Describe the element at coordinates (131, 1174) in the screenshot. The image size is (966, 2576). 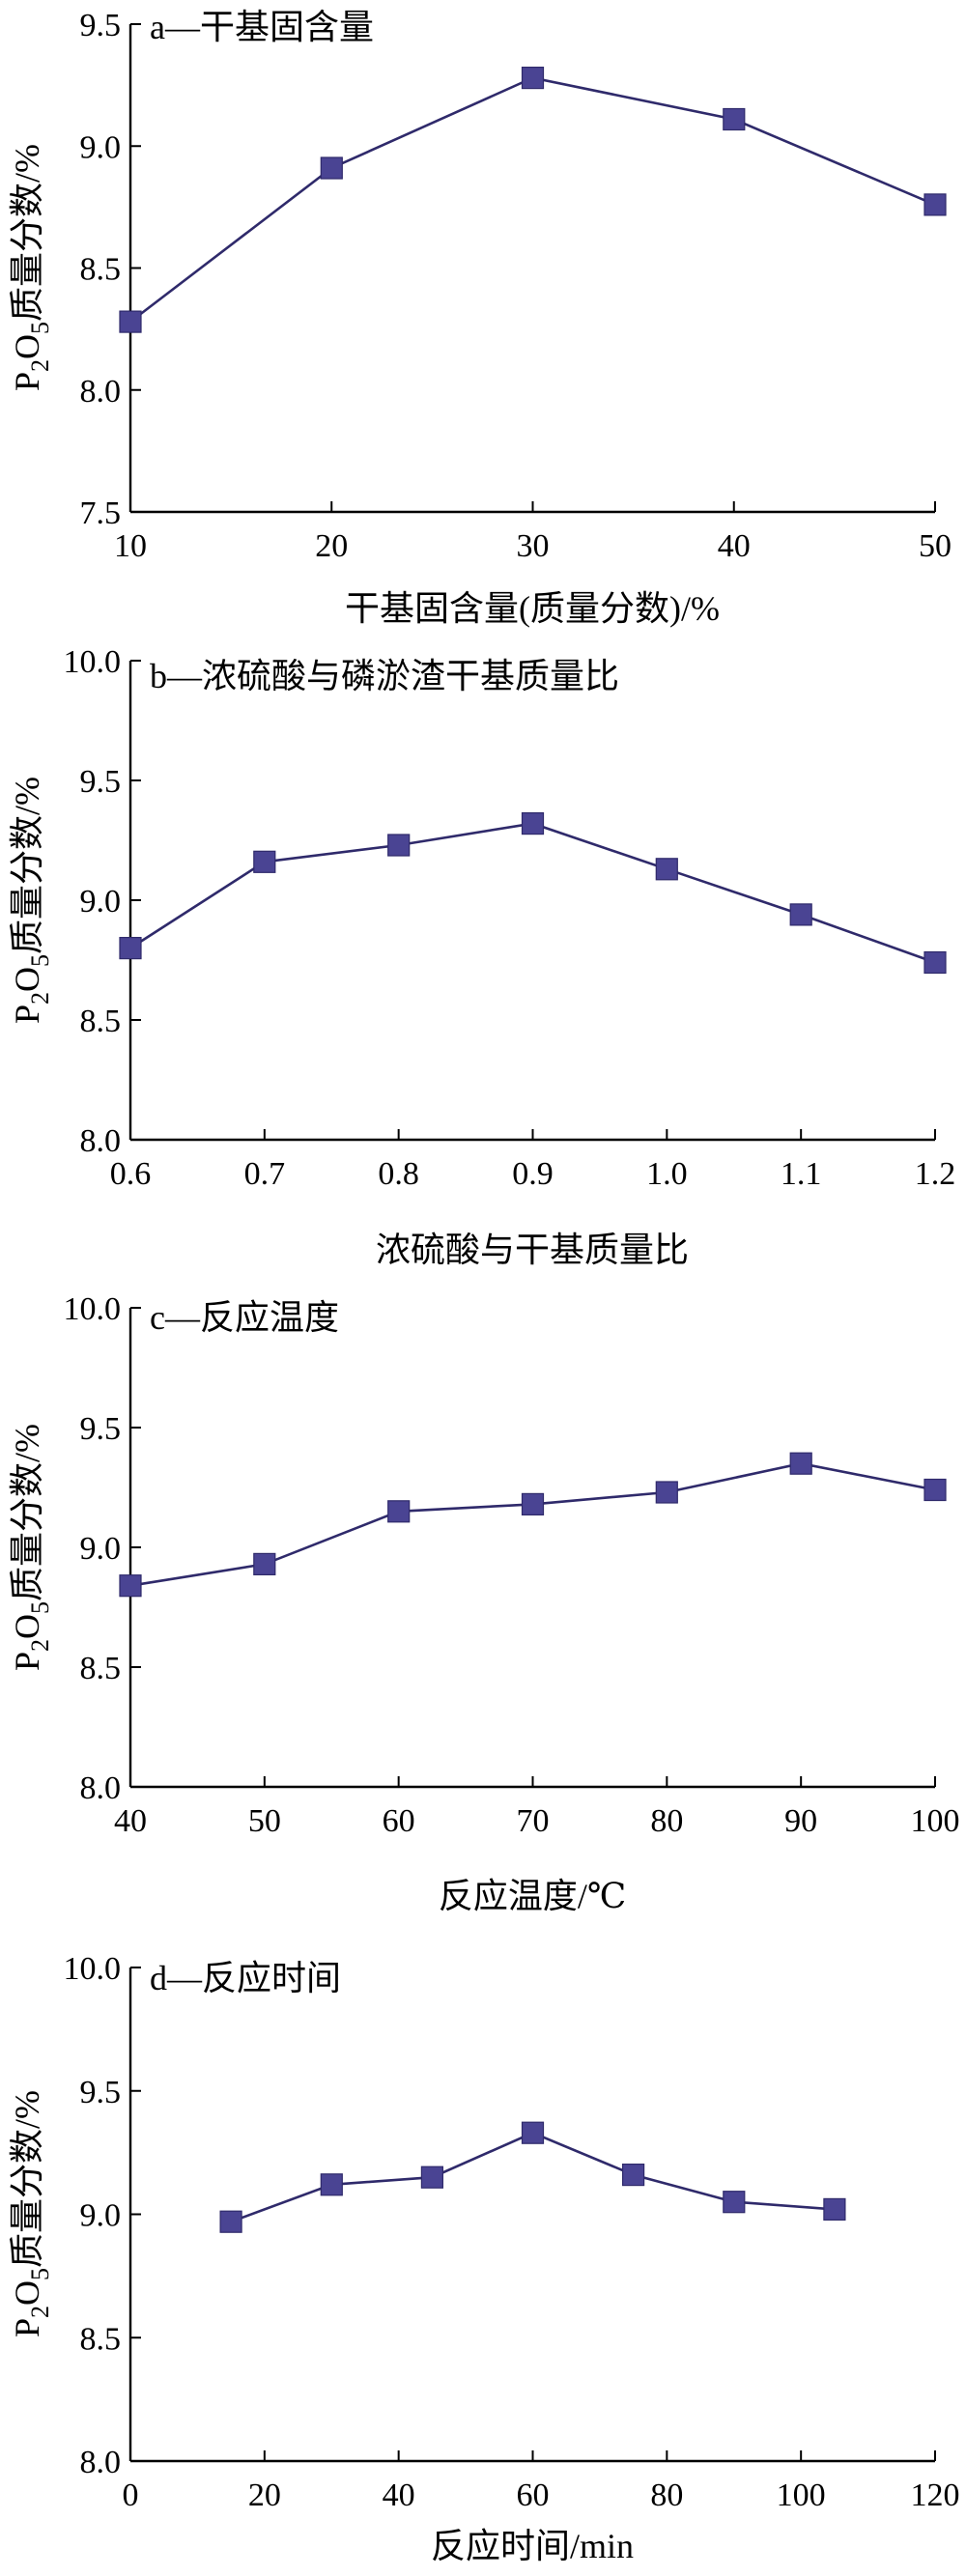
I see `panel-b-x-tick-label: 0.6` at that location.